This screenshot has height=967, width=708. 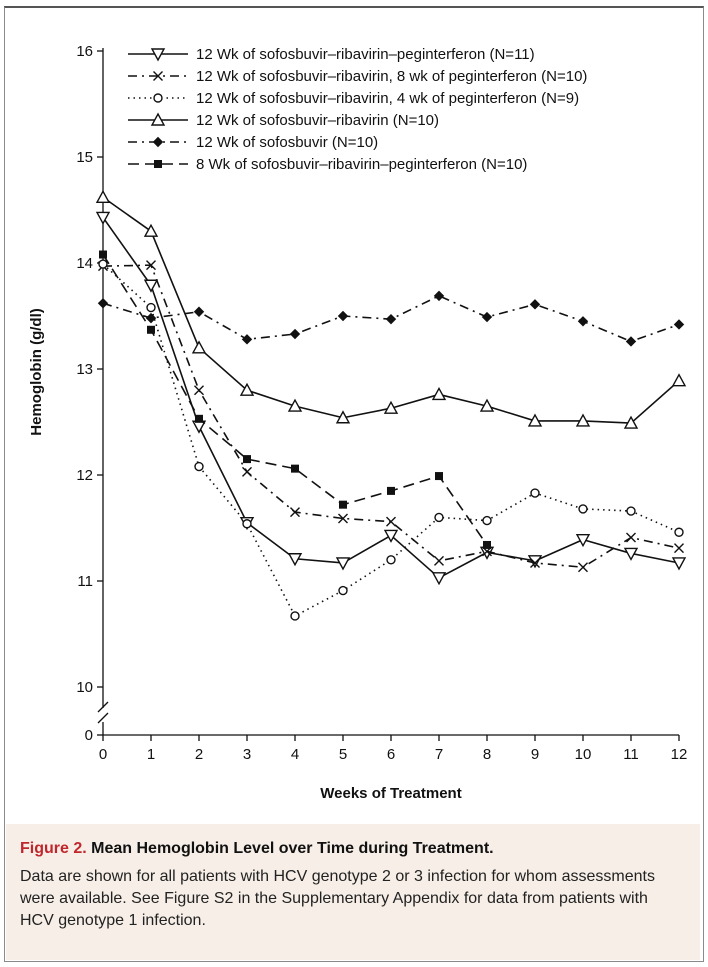 What do you see at coordinates (84, 475) in the screenshot?
I see `y-tick-label: 12` at bounding box center [84, 475].